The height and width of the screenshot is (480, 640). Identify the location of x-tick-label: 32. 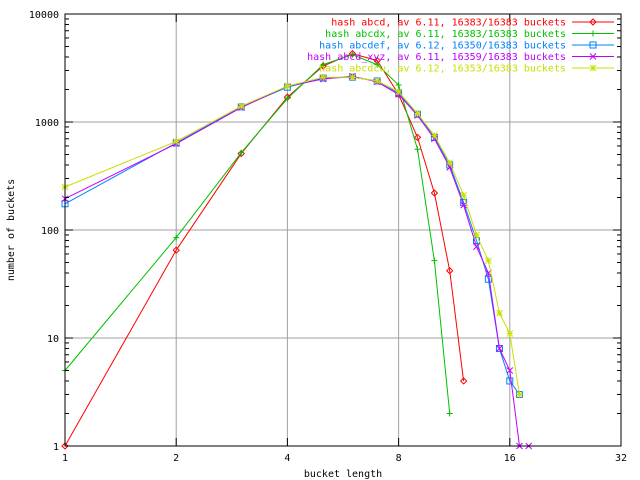
(621, 458).